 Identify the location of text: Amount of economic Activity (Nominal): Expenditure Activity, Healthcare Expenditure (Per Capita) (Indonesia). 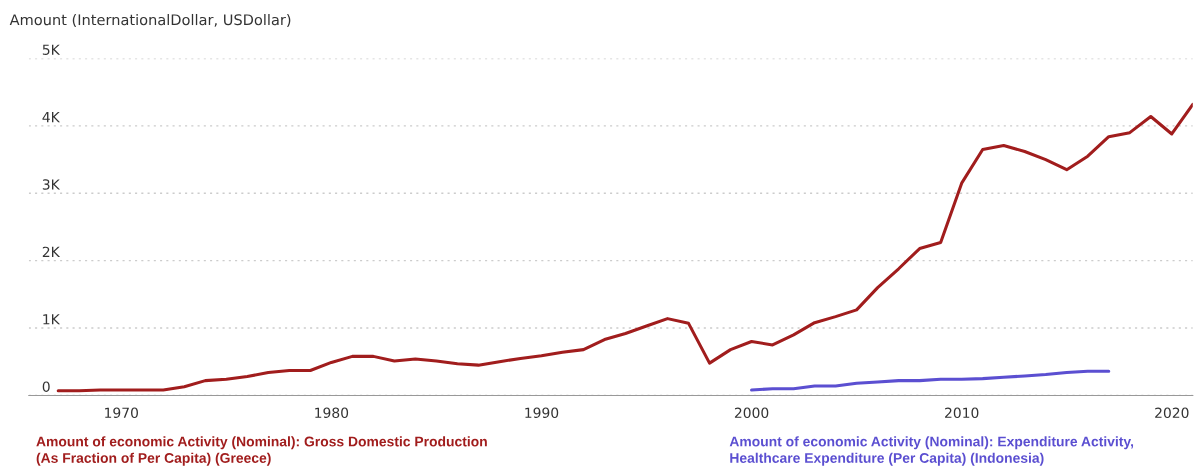
(931, 451).